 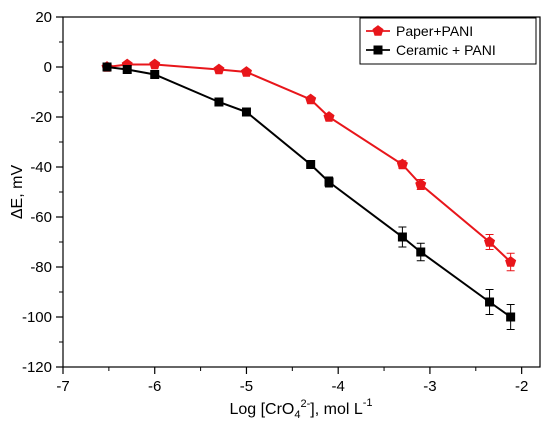 I want to click on x-tick-label: -4, so click(x=338, y=386).